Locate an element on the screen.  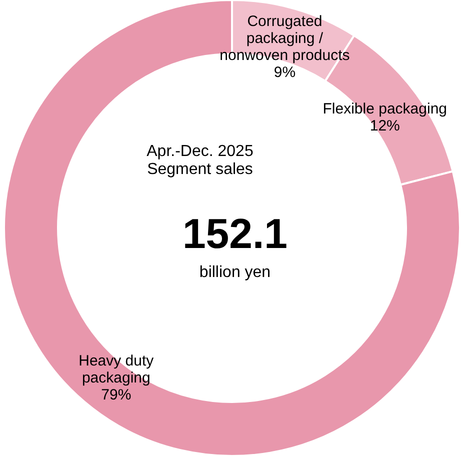
text: 152.1 is located at coordinates (235, 233).